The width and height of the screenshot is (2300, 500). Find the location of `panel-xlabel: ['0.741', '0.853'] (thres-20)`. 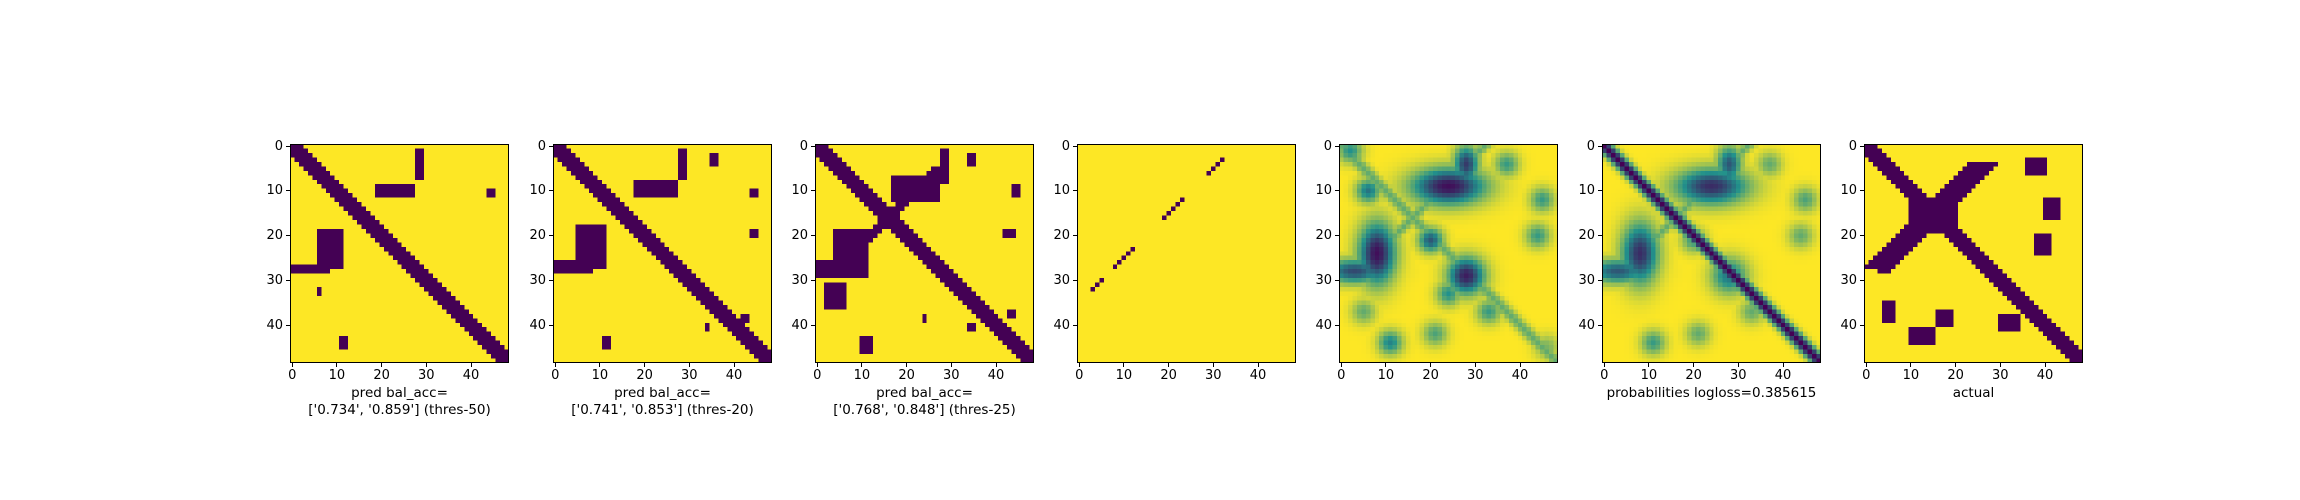

panel-xlabel: ['0.741', '0.853'] (thres-20) is located at coordinates (662, 410).